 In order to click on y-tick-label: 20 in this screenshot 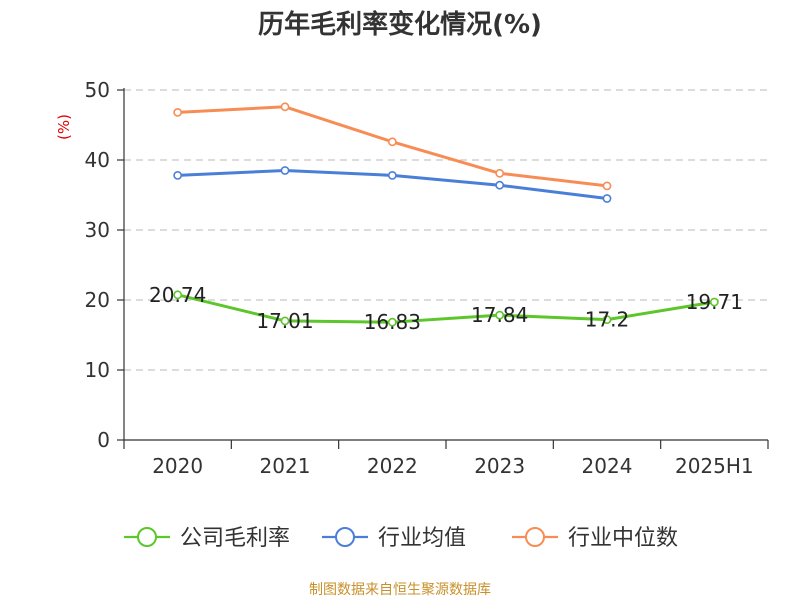, I will do `click(97, 300)`.